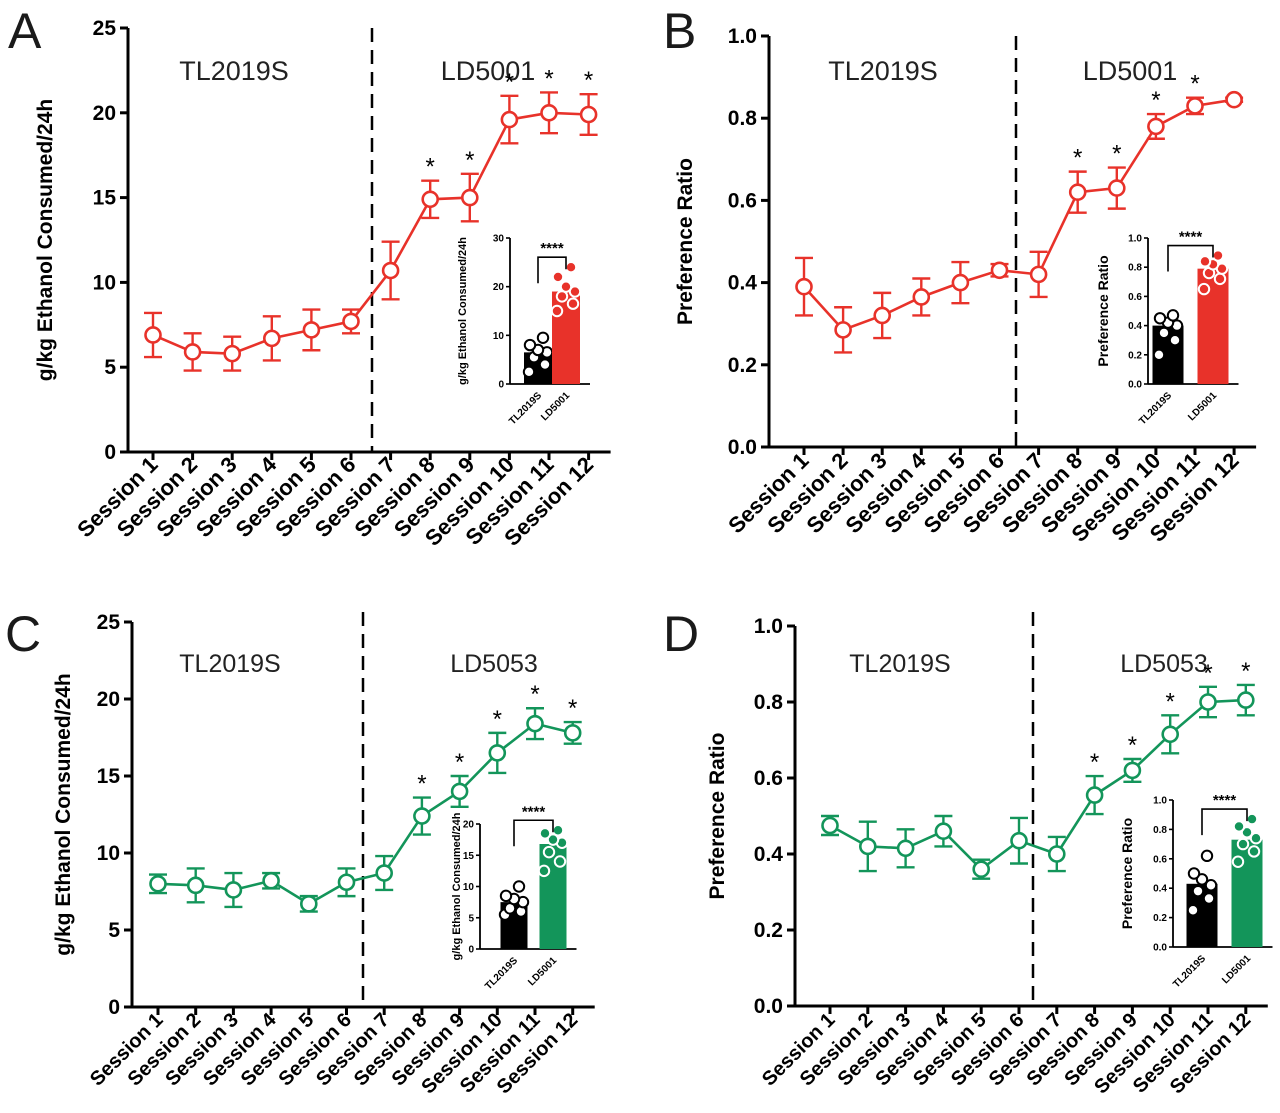 Image resolution: width=1280 pixels, height=1113 pixels. What do you see at coordinates (25, 31) in the screenshot?
I see `panel-letter: A` at bounding box center [25, 31].